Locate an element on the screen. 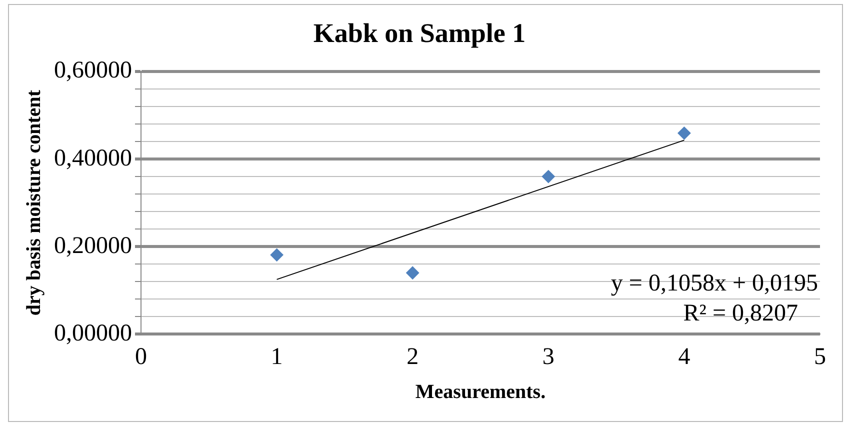  x-tick-label: 3 is located at coordinates (548, 357).